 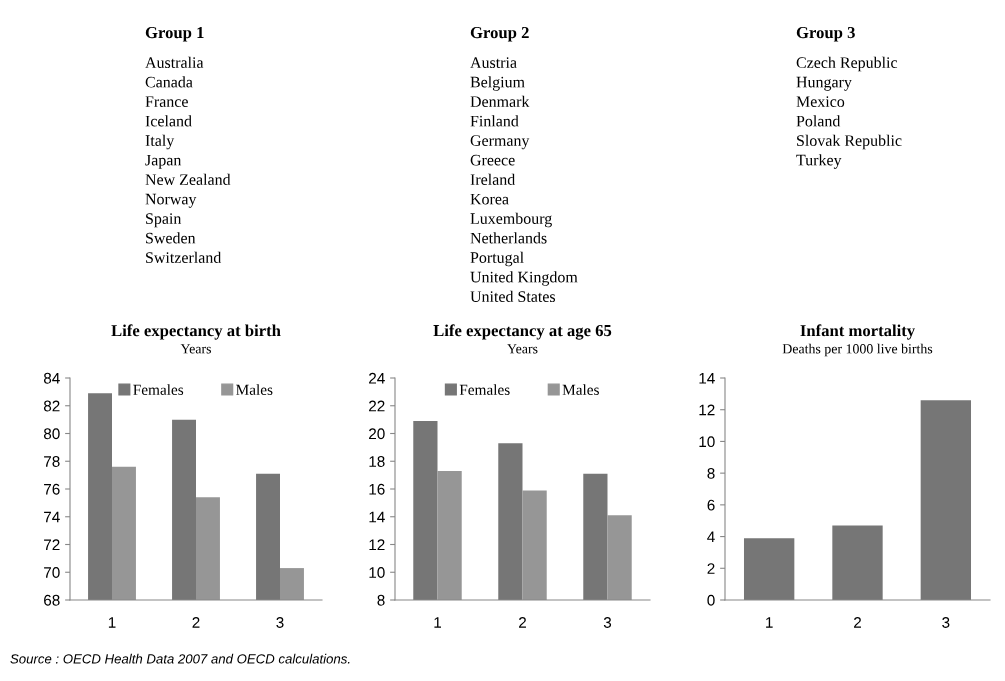 I want to click on text: Germany, so click(x=500, y=142).